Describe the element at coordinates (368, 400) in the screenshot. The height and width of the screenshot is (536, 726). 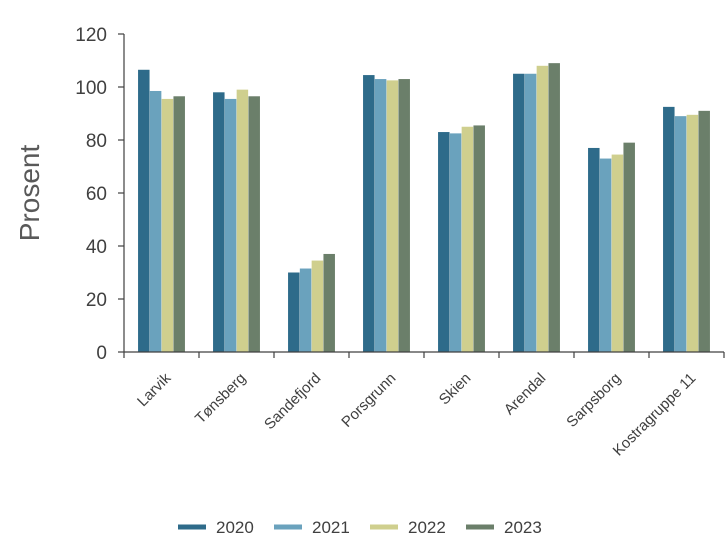
I see `x-tick-label: Porsgrunn` at that location.